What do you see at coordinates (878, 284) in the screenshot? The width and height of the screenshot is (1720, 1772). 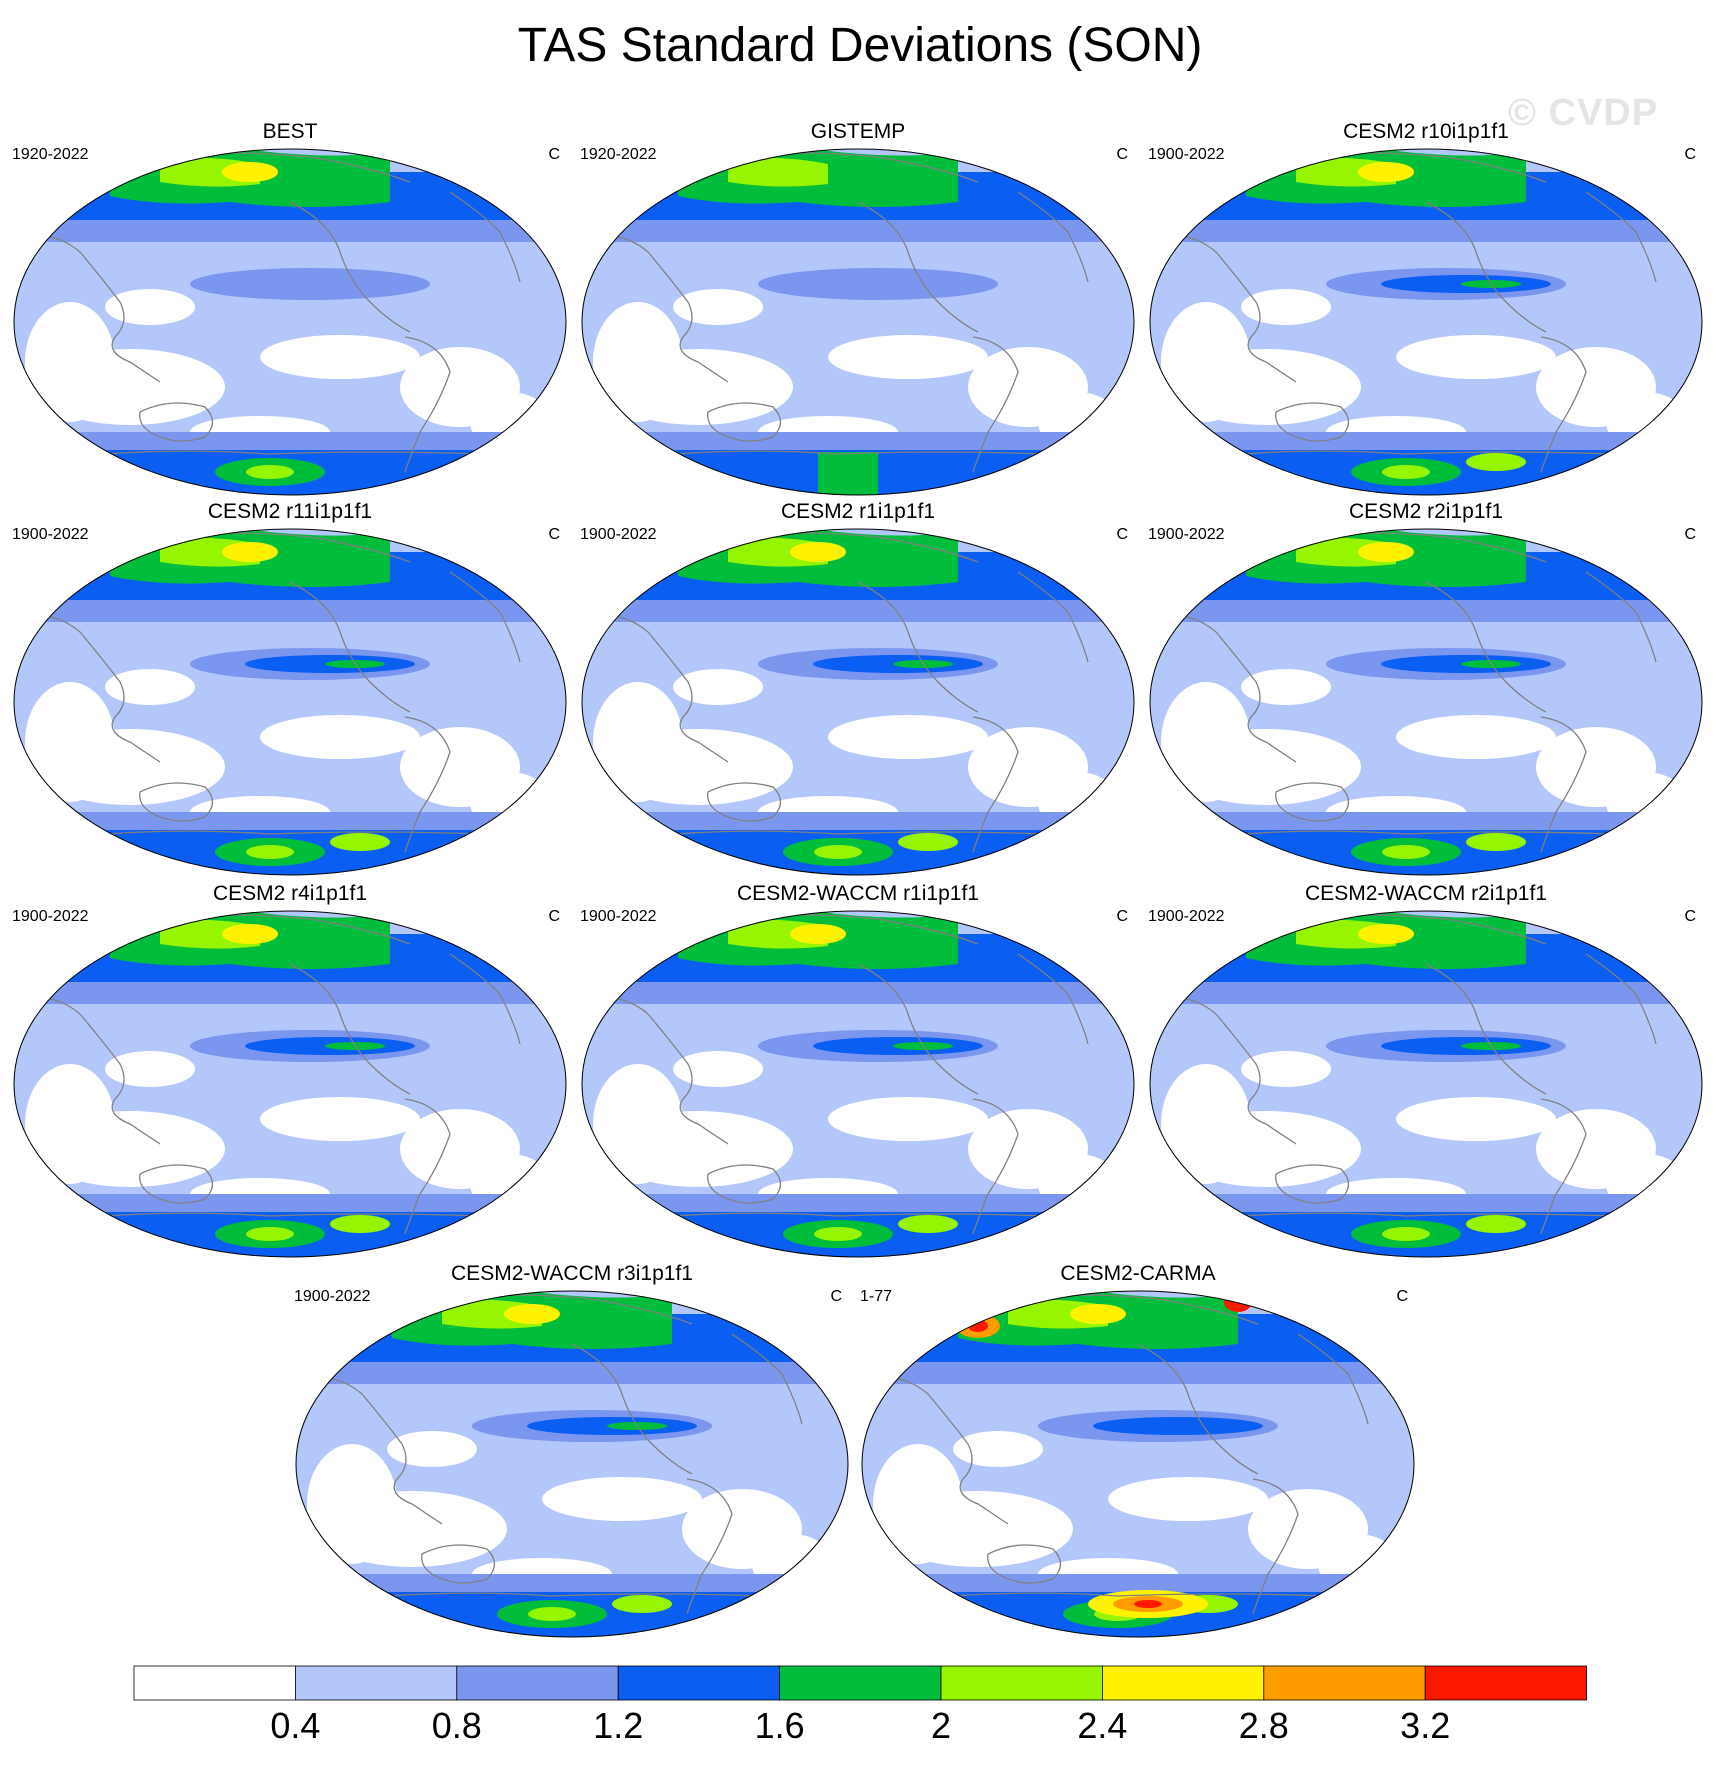 I see `field-enso` at bounding box center [878, 284].